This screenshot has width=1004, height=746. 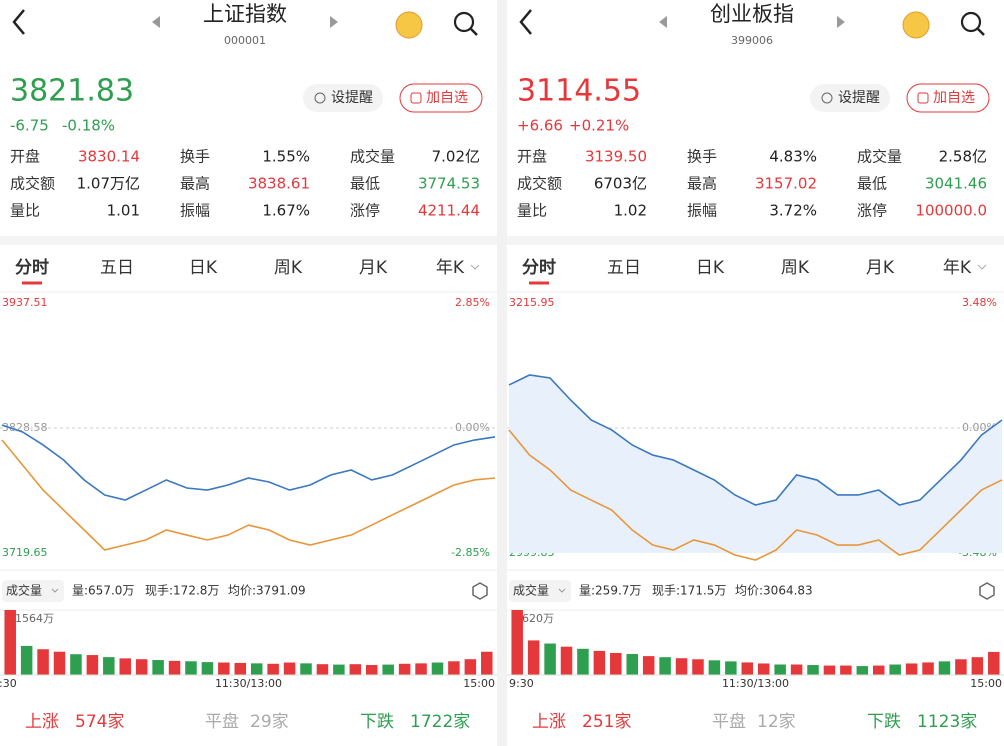 What do you see at coordinates (774, 591) in the screenshot?
I see `volume-stat: 均价:3064.83` at bounding box center [774, 591].